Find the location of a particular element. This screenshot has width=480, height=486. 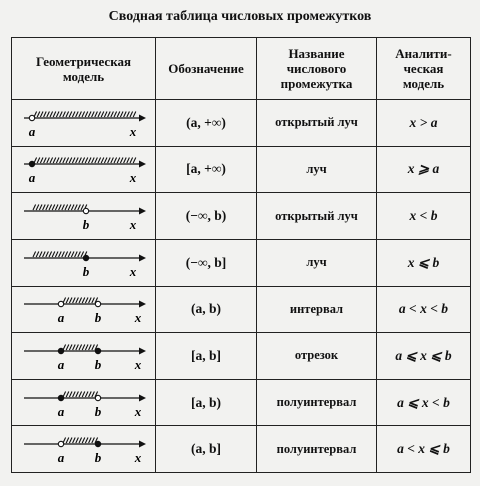

table-row: a b x (a, b] полуинтервал a < x ⩽ b is located at coordinates (241, 449).